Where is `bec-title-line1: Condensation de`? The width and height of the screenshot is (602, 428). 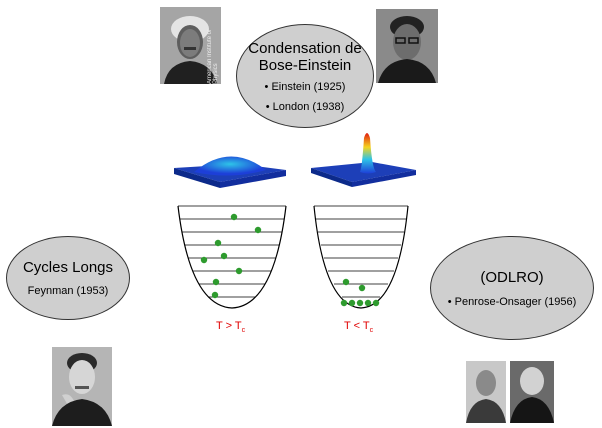
bec-title-line1: Condensation de is located at coordinates (305, 48).